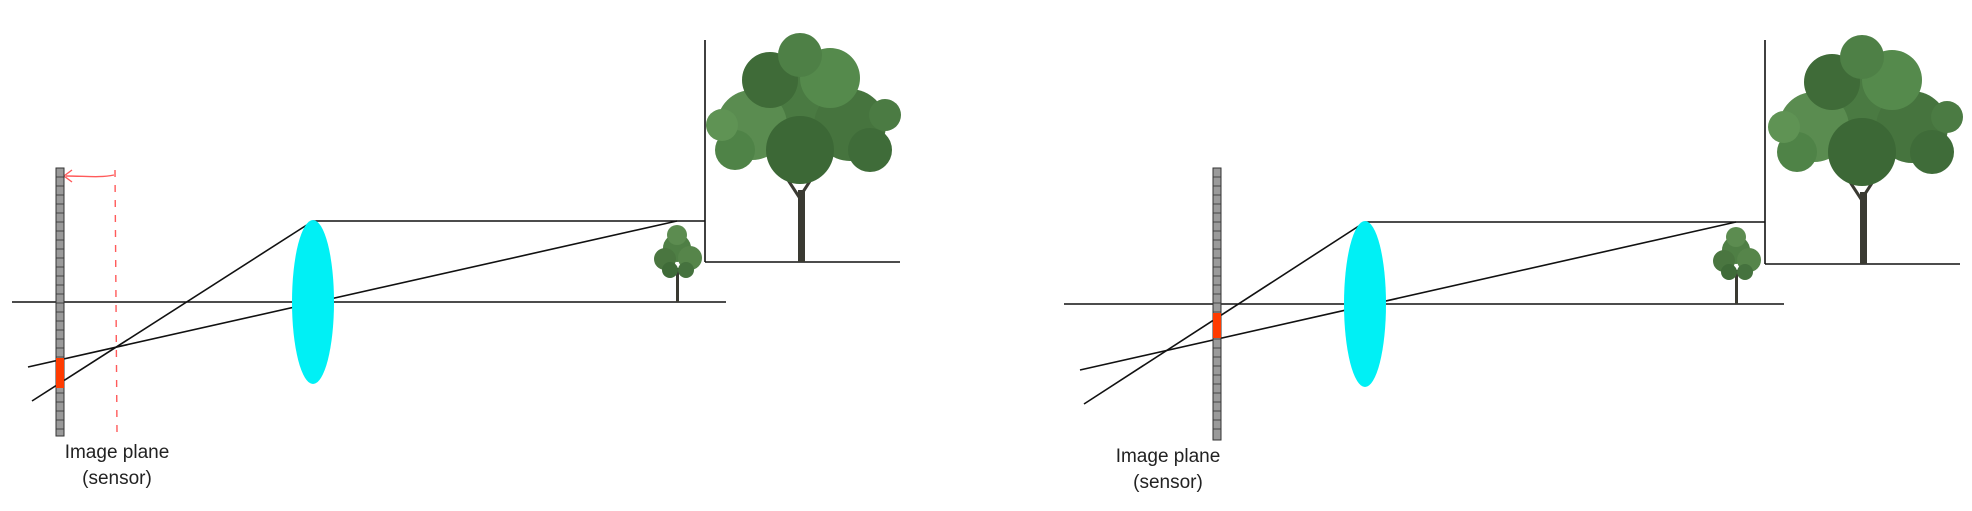 The width and height of the screenshot is (1972, 511). Describe the element at coordinates (60, 373) in the screenshot. I see `sensor-blur-highlight` at that location.